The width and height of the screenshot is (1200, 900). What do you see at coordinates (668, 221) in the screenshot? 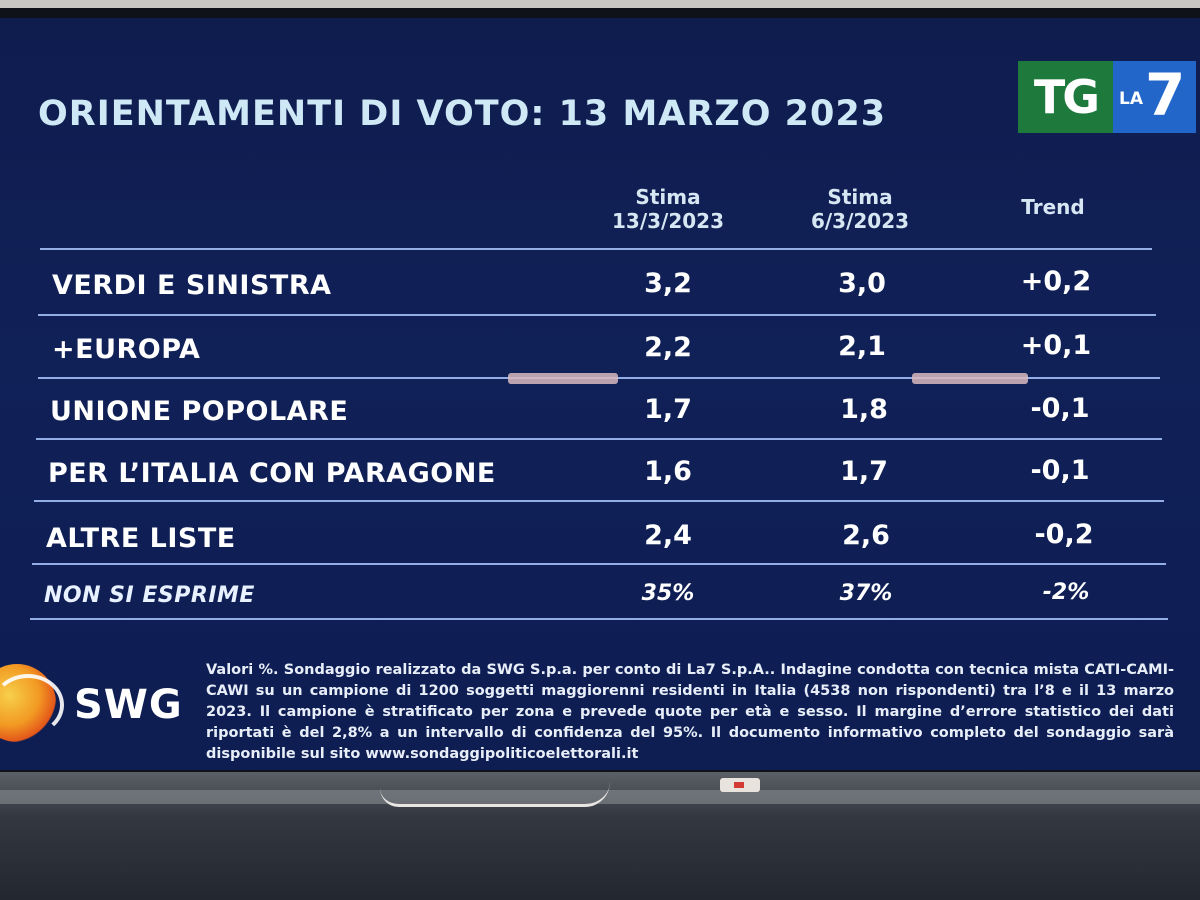
I see `column-header-line2: 13/3/2023` at bounding box center [668, 221].